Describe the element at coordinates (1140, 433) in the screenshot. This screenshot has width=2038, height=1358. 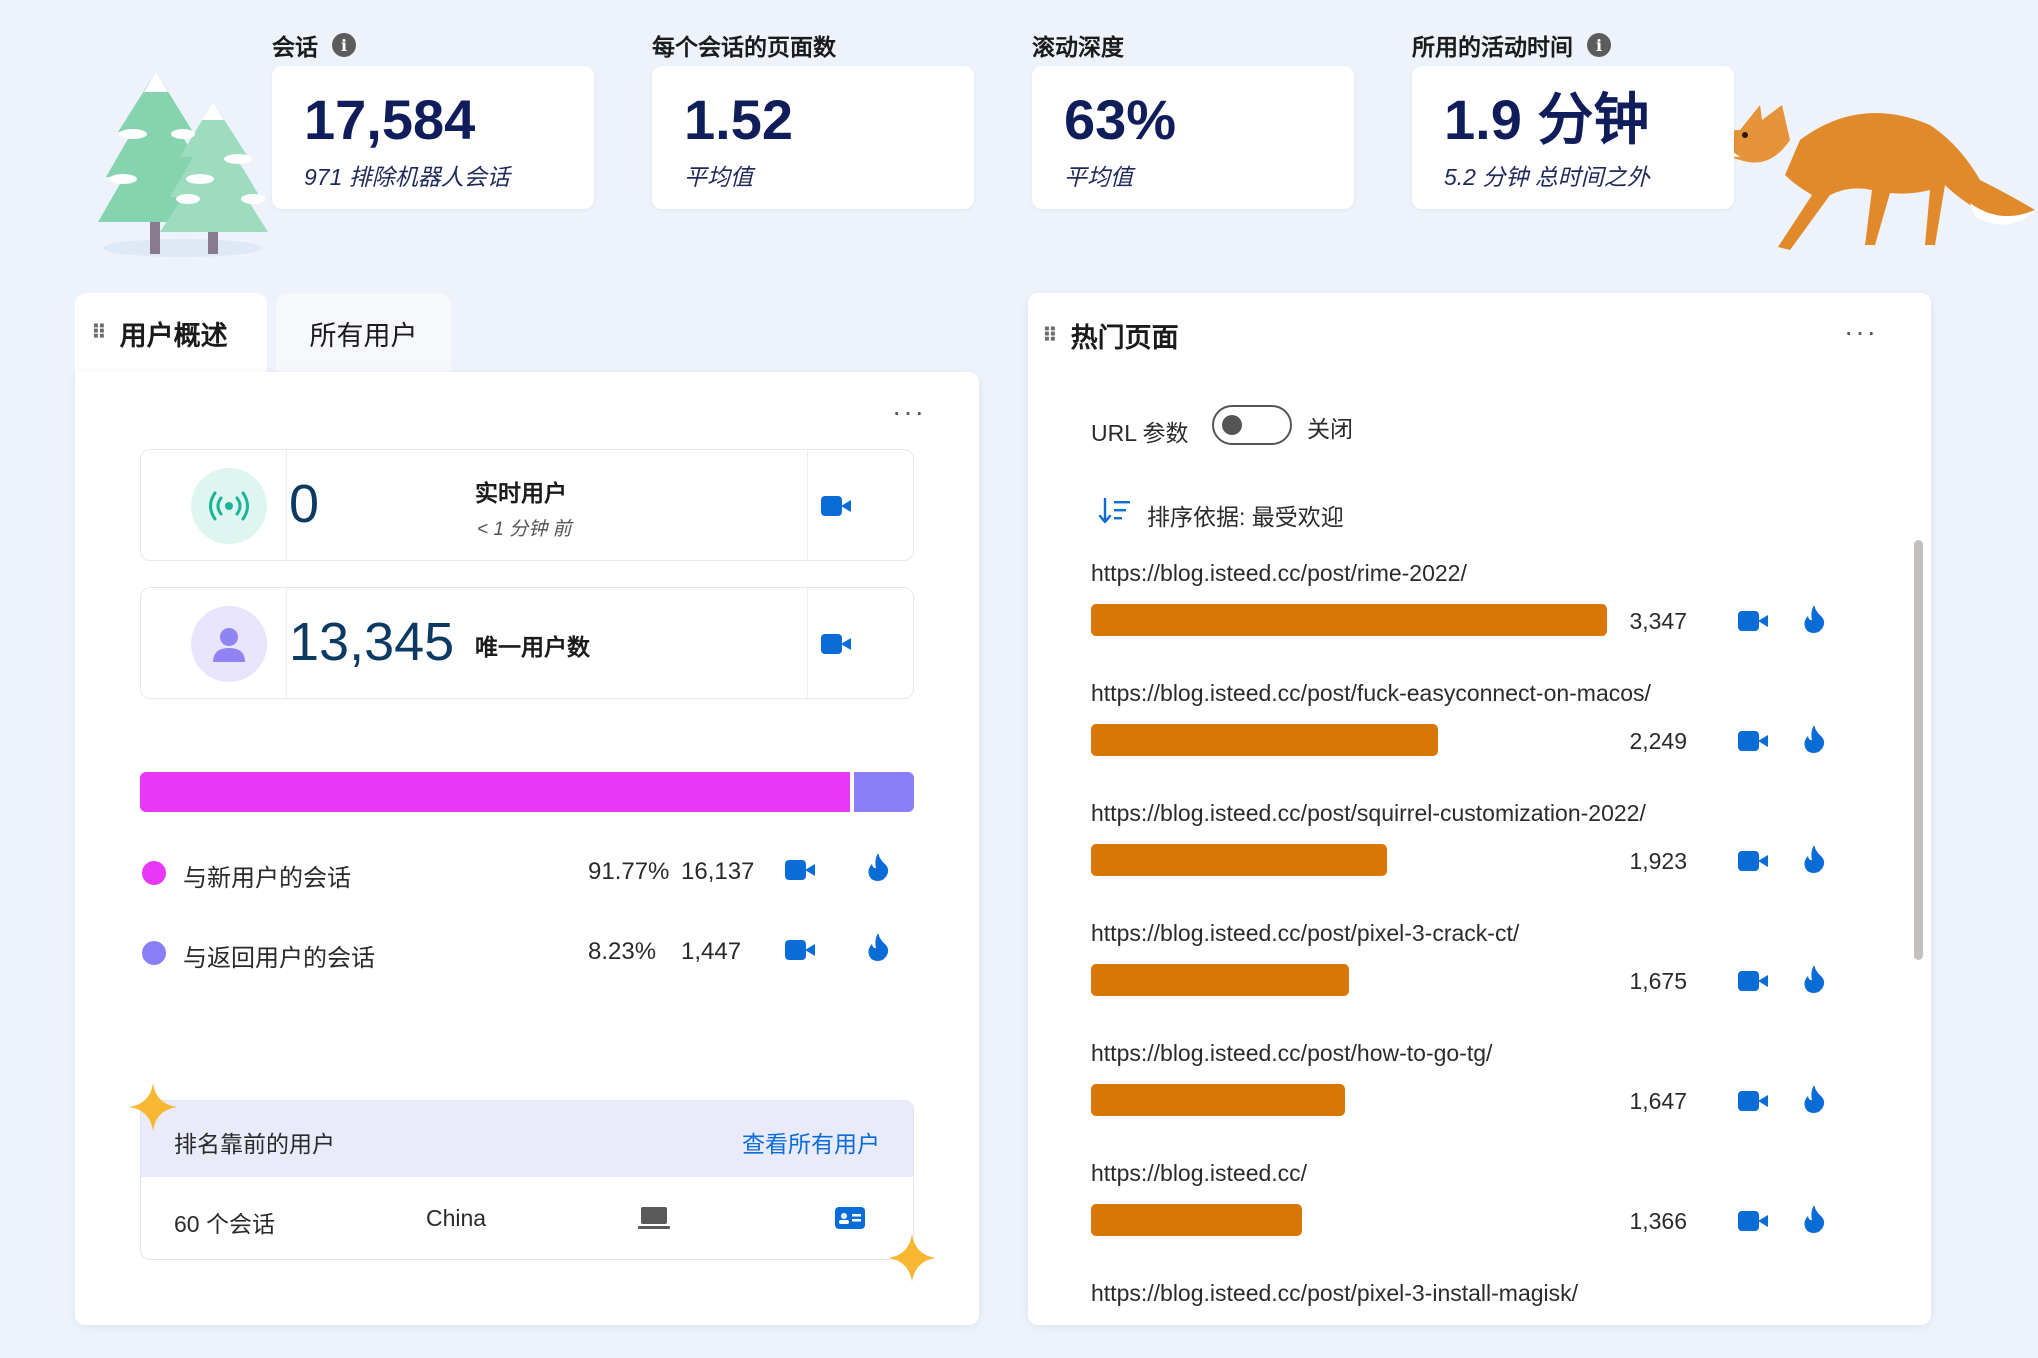
I see `url-param-label: URL 参数` at that location.